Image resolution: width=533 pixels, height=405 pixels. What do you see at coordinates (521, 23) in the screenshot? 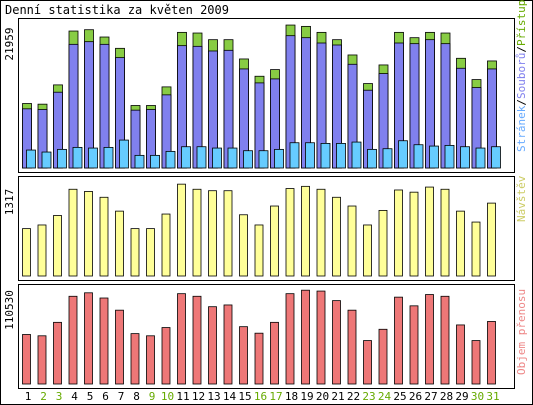
I see `legend-hits: Přístupů` at bounding box center [521, 23].